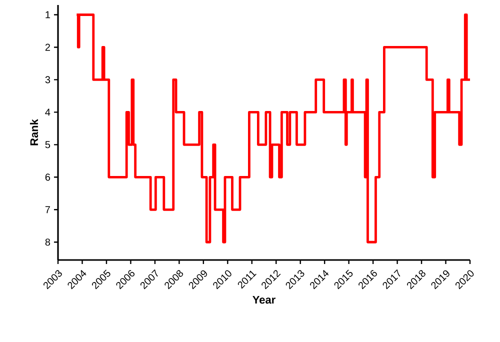 The height and width of the screenshot is (342, 500). Describe the element at coordinates (47, 177) in the screenshot. I see `y-tick-label: 6` at that location.